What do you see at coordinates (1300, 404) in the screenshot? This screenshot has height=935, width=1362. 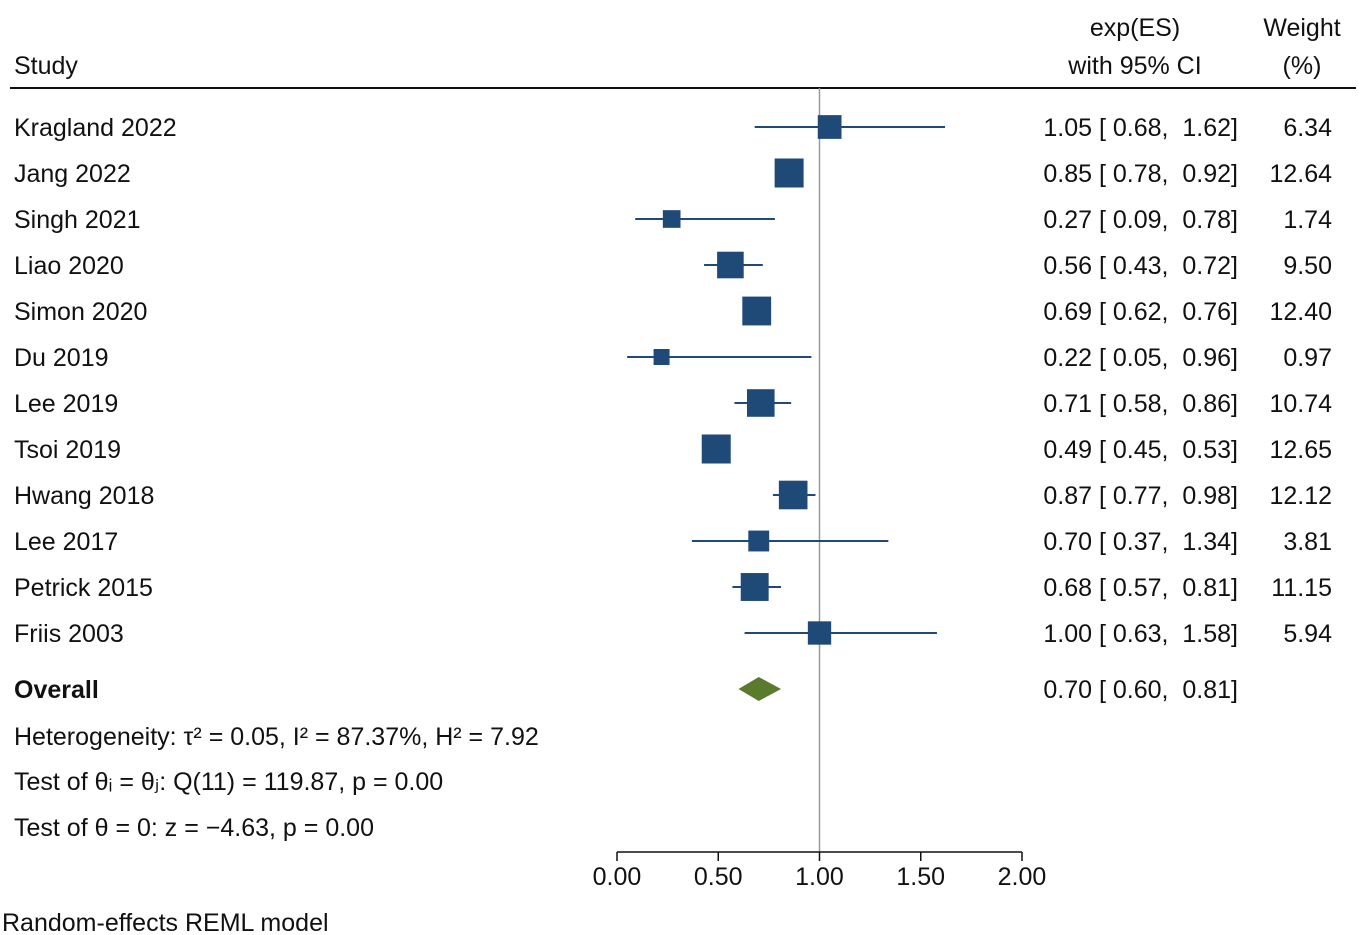 I see `study-weight: 10.74` at bounding box center [1300, 404].